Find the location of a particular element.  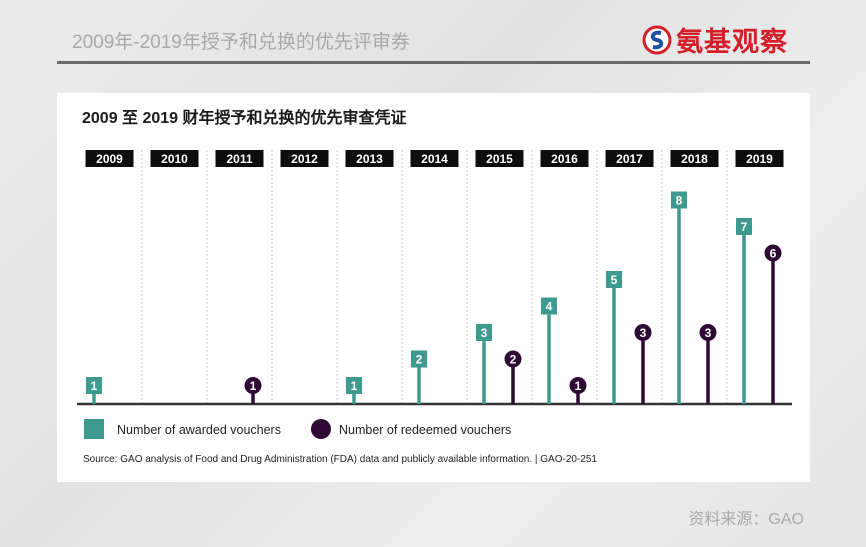

year-label-2009: 2009 is located at coordinates (109, 159).